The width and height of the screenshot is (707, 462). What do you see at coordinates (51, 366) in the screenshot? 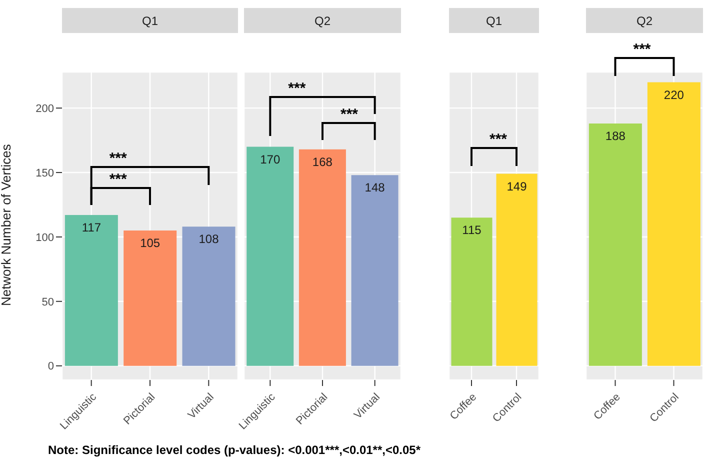
I see `y-tick-label: 0` at bounding box center [51, 366].